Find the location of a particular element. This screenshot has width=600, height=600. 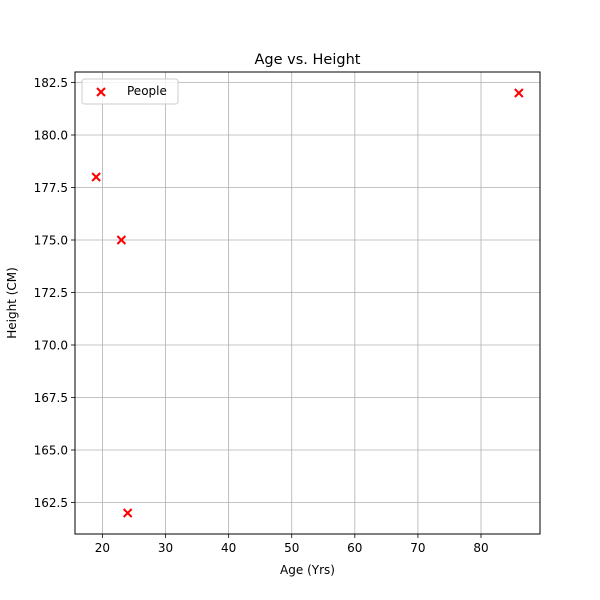

y-tick-label: 165.0 is located at coordinates (51, 451).